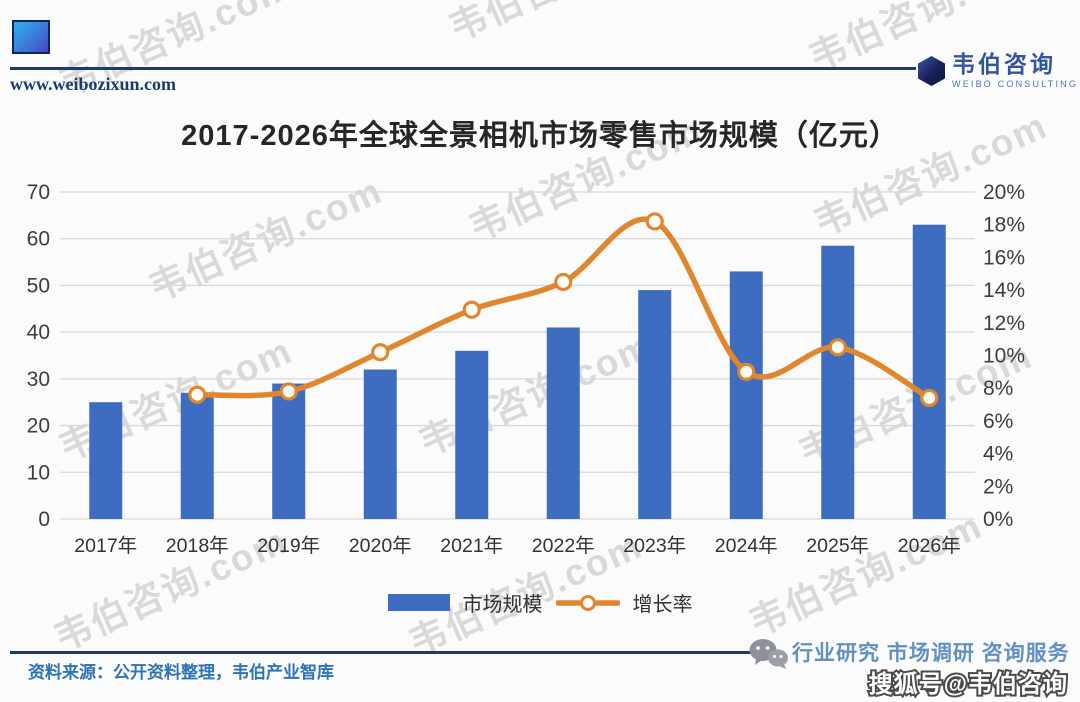 This screenshot has height=702, width=1080. What do you see at coordinates (838, 382) in the screenshot?
I see `bar-2025年` at bounding box center [838, 382].